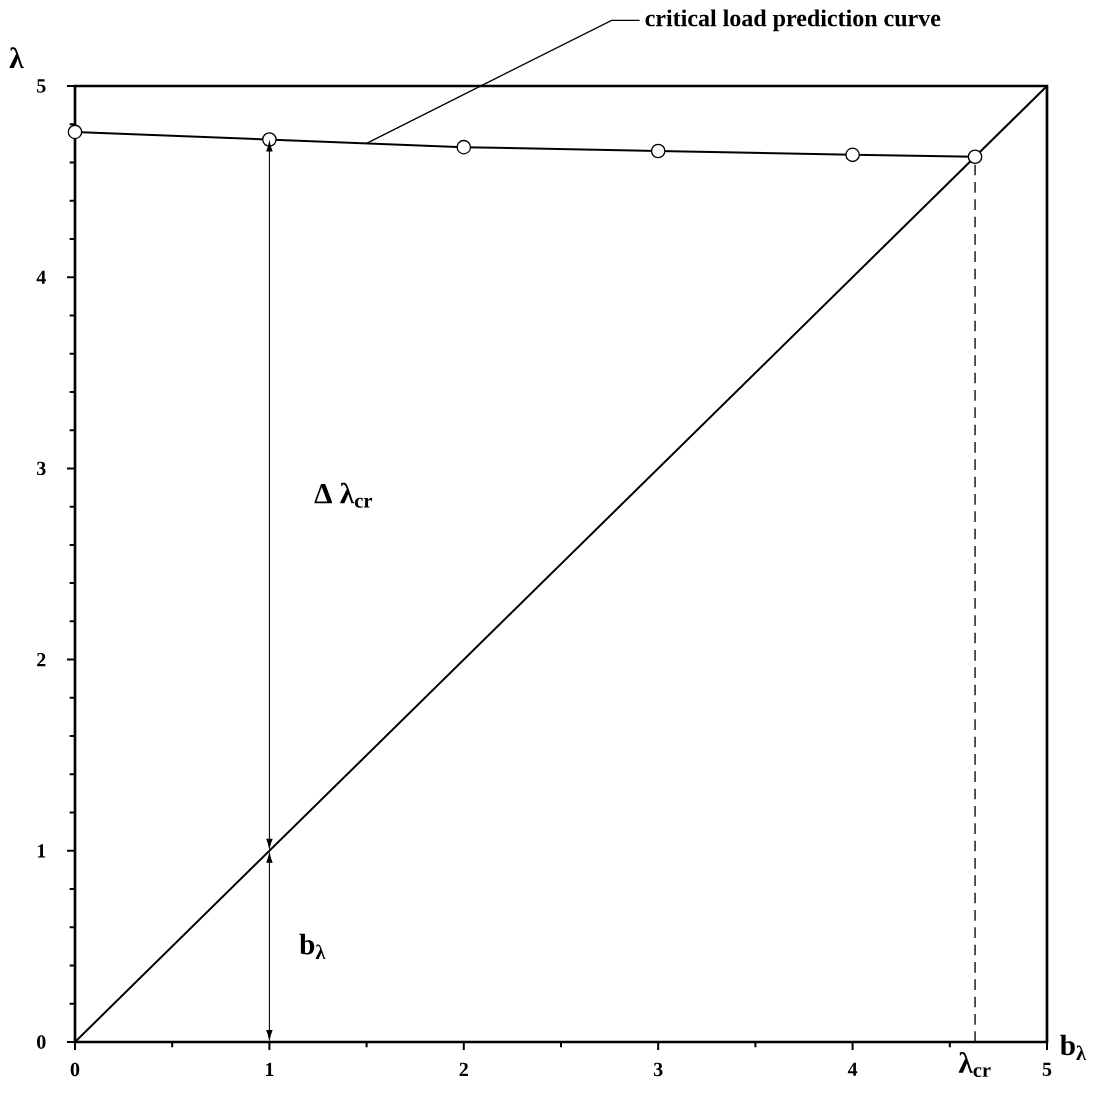  Describe the element at coordinates (41, 86) in the screenshot. I see `y-tick-label: 5` at that location.